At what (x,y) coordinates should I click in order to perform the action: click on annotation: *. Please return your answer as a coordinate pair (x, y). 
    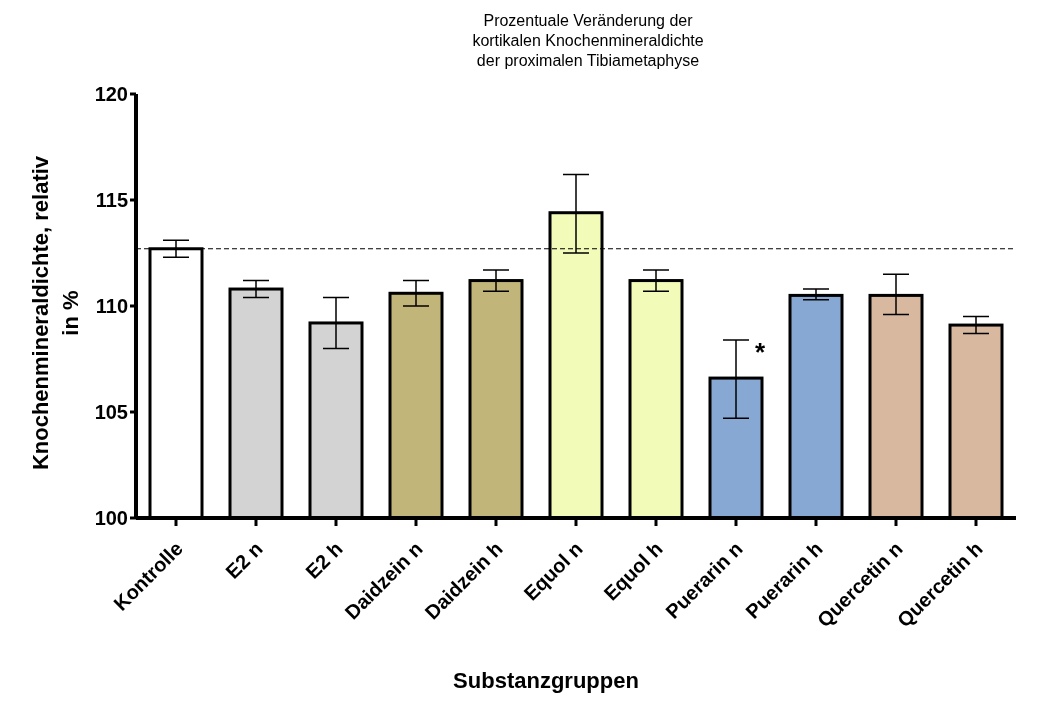
    Looking at the image, I should click on (760, 352).